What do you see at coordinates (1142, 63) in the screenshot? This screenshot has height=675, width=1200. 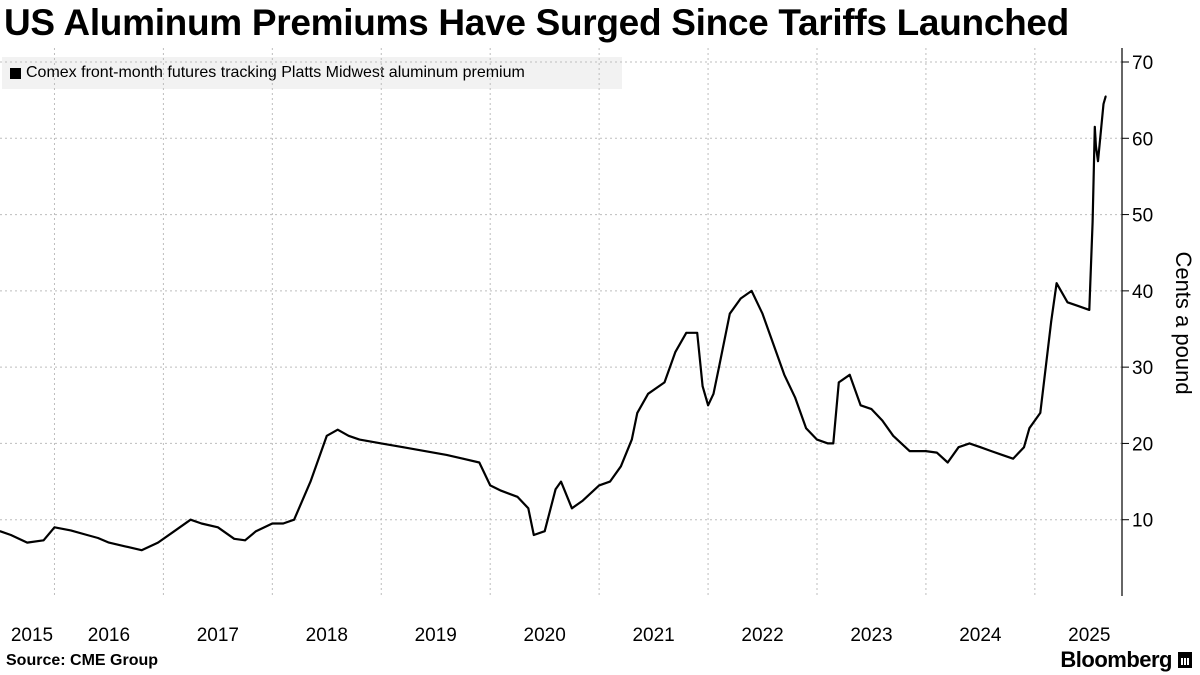 I see `y-tick-label: 70` at bounding box center [1142, 63].